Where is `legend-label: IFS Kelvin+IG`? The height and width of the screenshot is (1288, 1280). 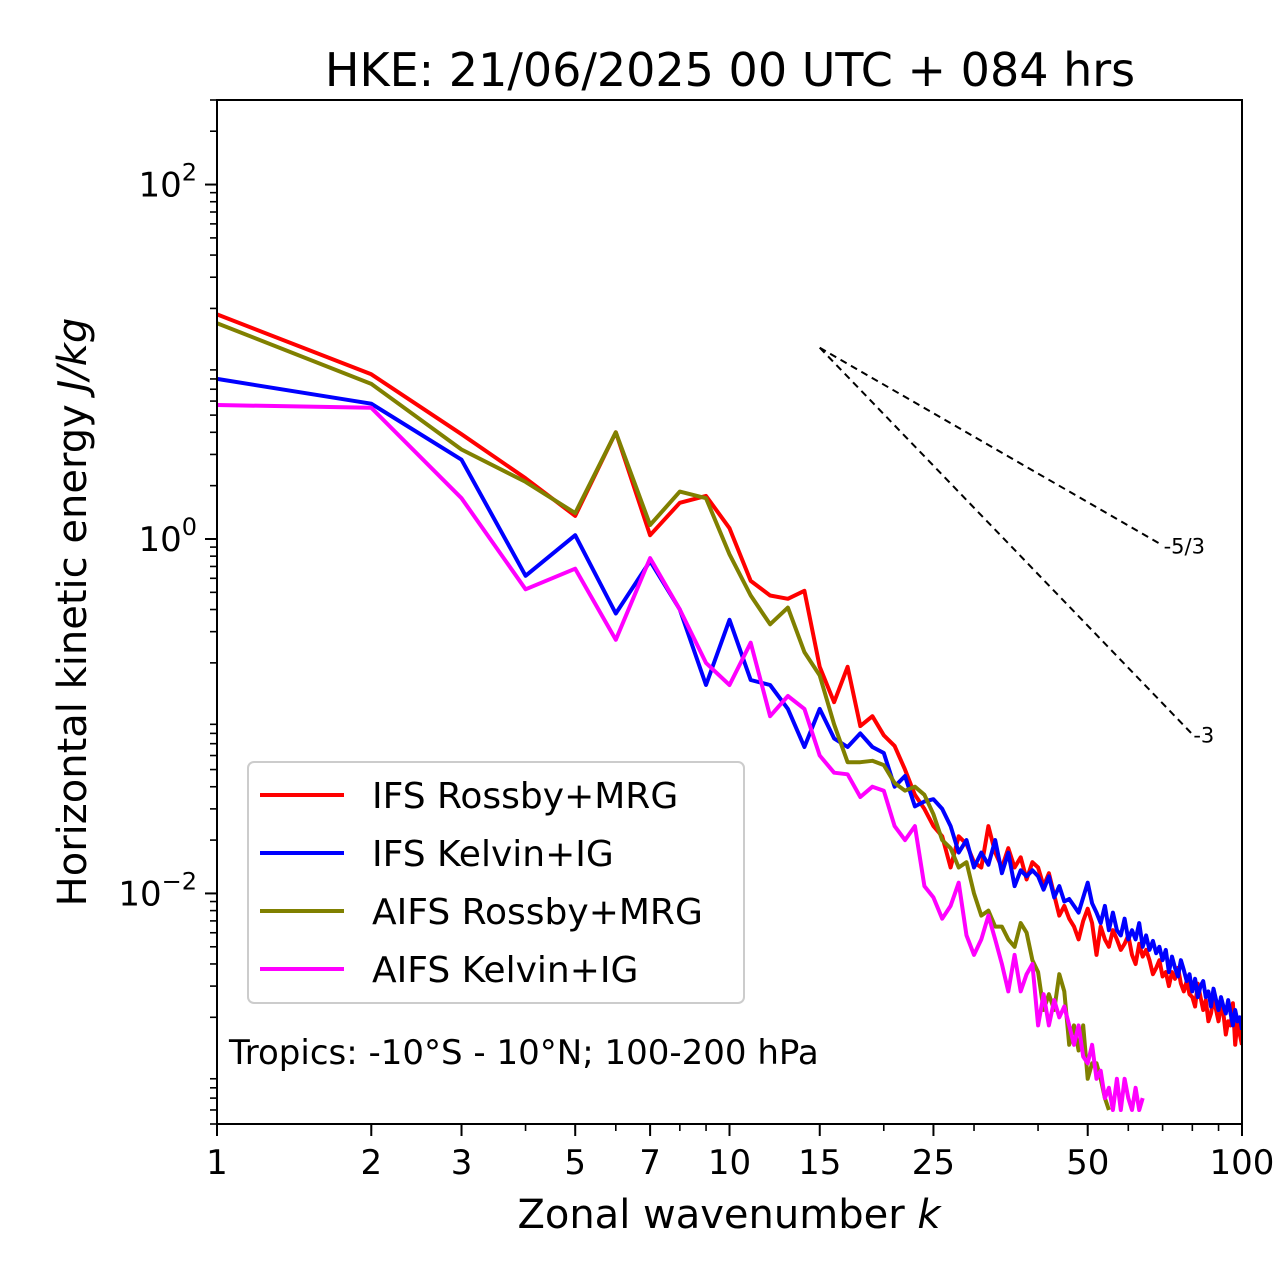
legend-label: IFS Kelvin+IG is located at coordinates (493, 854).